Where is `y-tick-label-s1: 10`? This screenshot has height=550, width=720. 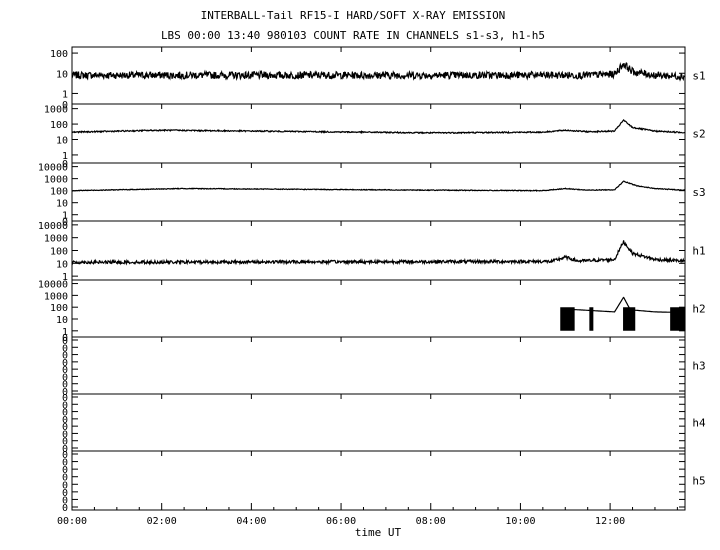 y-tick-label-s1: 10 is located at coordinates (62, 74).